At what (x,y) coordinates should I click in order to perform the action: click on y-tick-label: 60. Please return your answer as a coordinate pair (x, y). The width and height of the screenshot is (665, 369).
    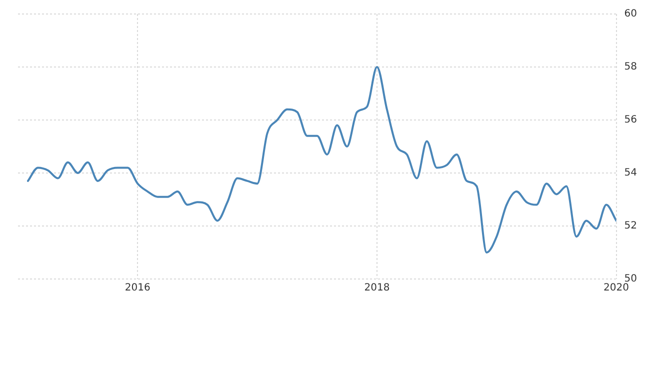
    Looking at the image, I should click on (631, 14).